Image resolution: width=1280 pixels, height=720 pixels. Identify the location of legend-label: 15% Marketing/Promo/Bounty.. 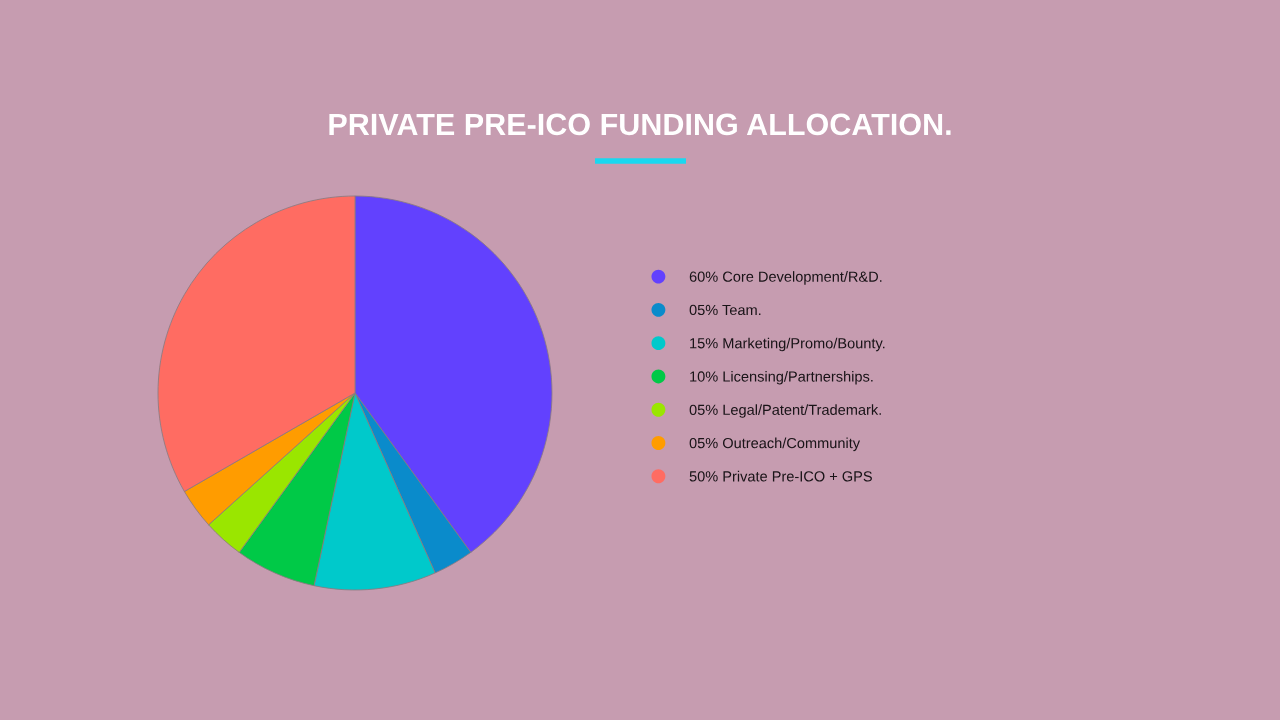
(787, 344).